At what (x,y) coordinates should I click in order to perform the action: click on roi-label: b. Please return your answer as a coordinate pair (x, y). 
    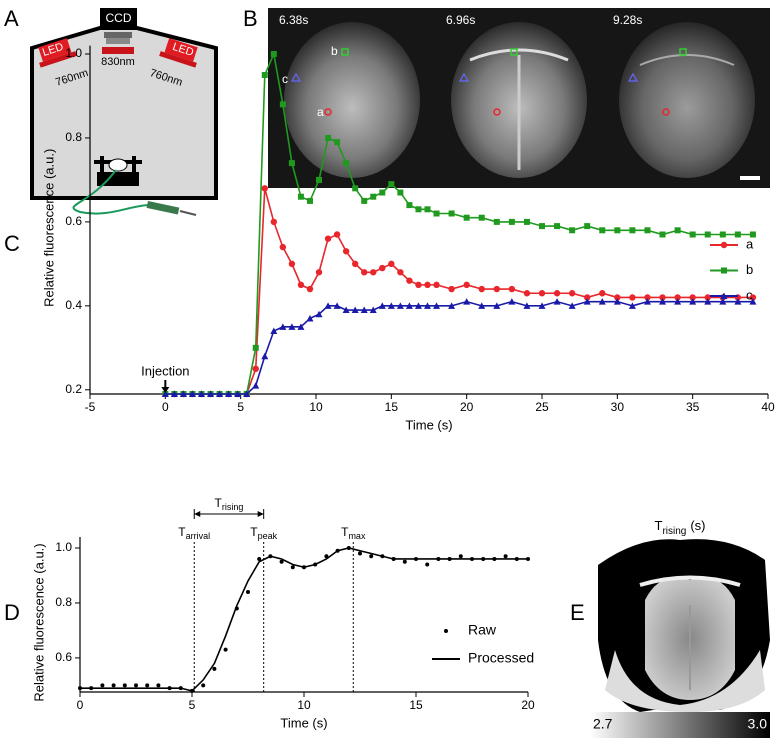
    Looking at the image, I should click on (334, 51).